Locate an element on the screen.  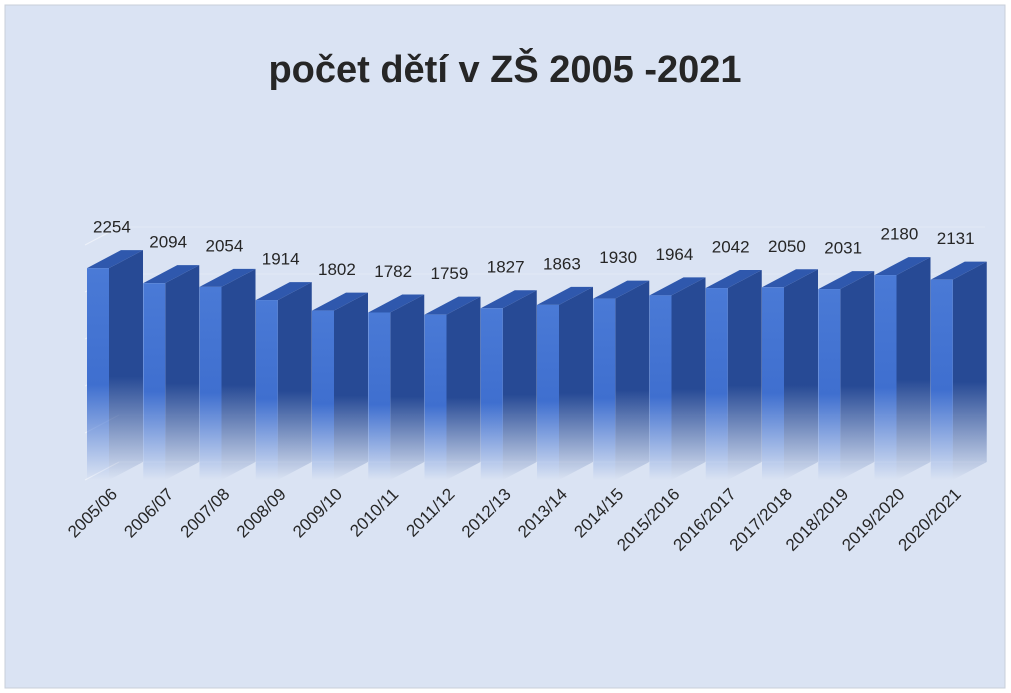
value-label: 2131 is located at coordinates (956, 238).